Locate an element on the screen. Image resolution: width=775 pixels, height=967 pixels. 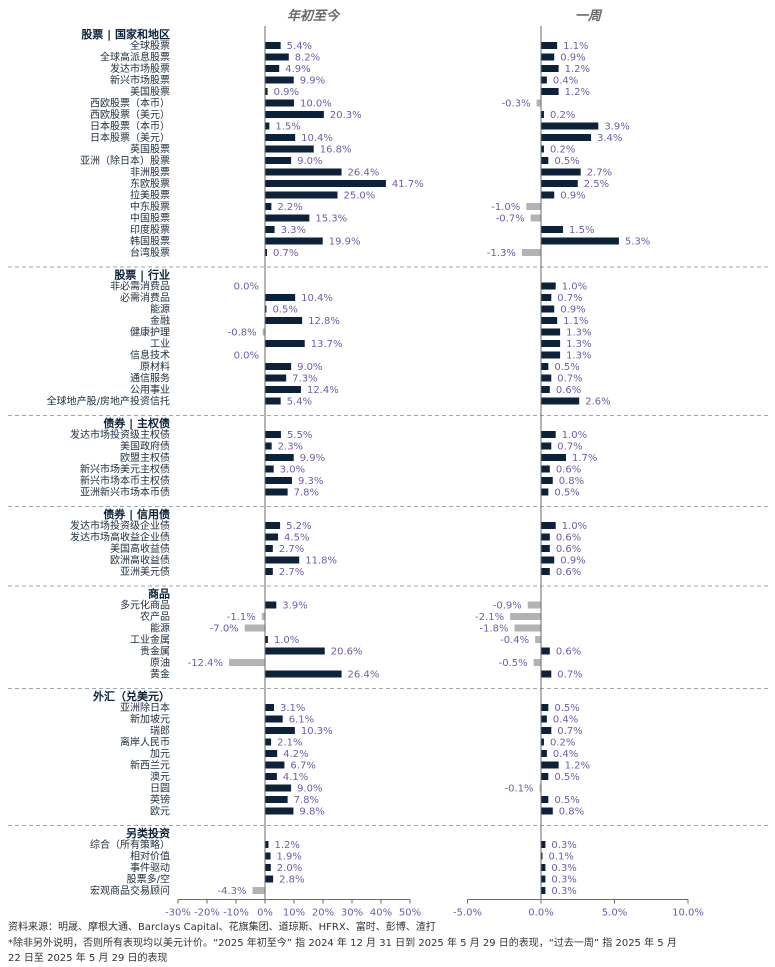
row-label: 贵金属 is located at coordinates (155, 651).